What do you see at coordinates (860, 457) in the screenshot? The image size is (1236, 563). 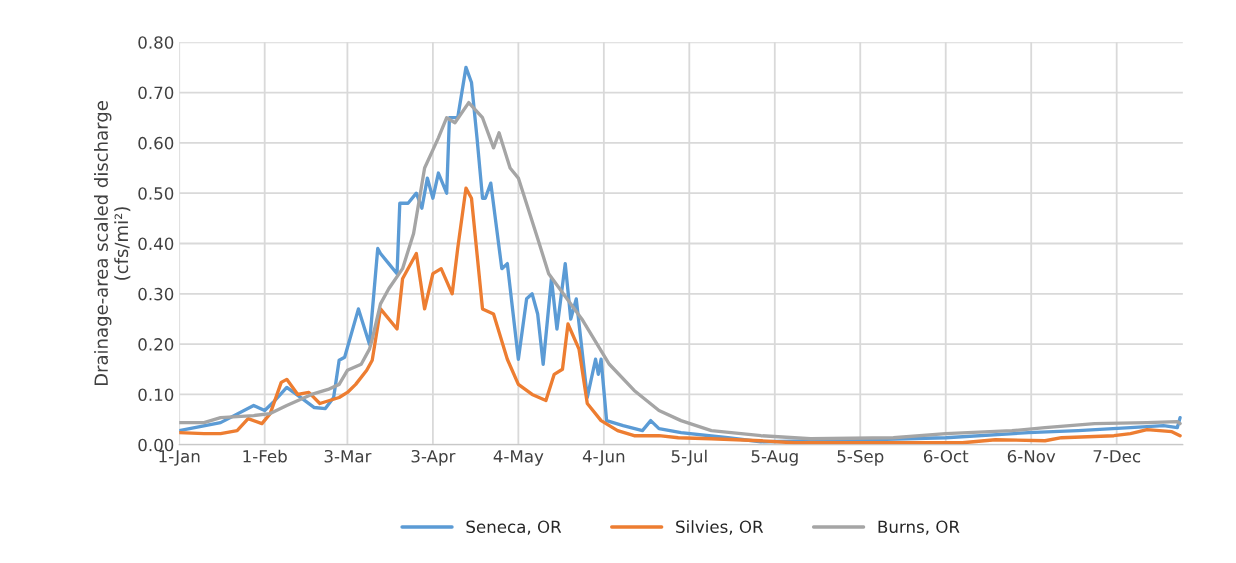 I see `x-tick-label: 5-Sep` at bounding box center [860, 457].